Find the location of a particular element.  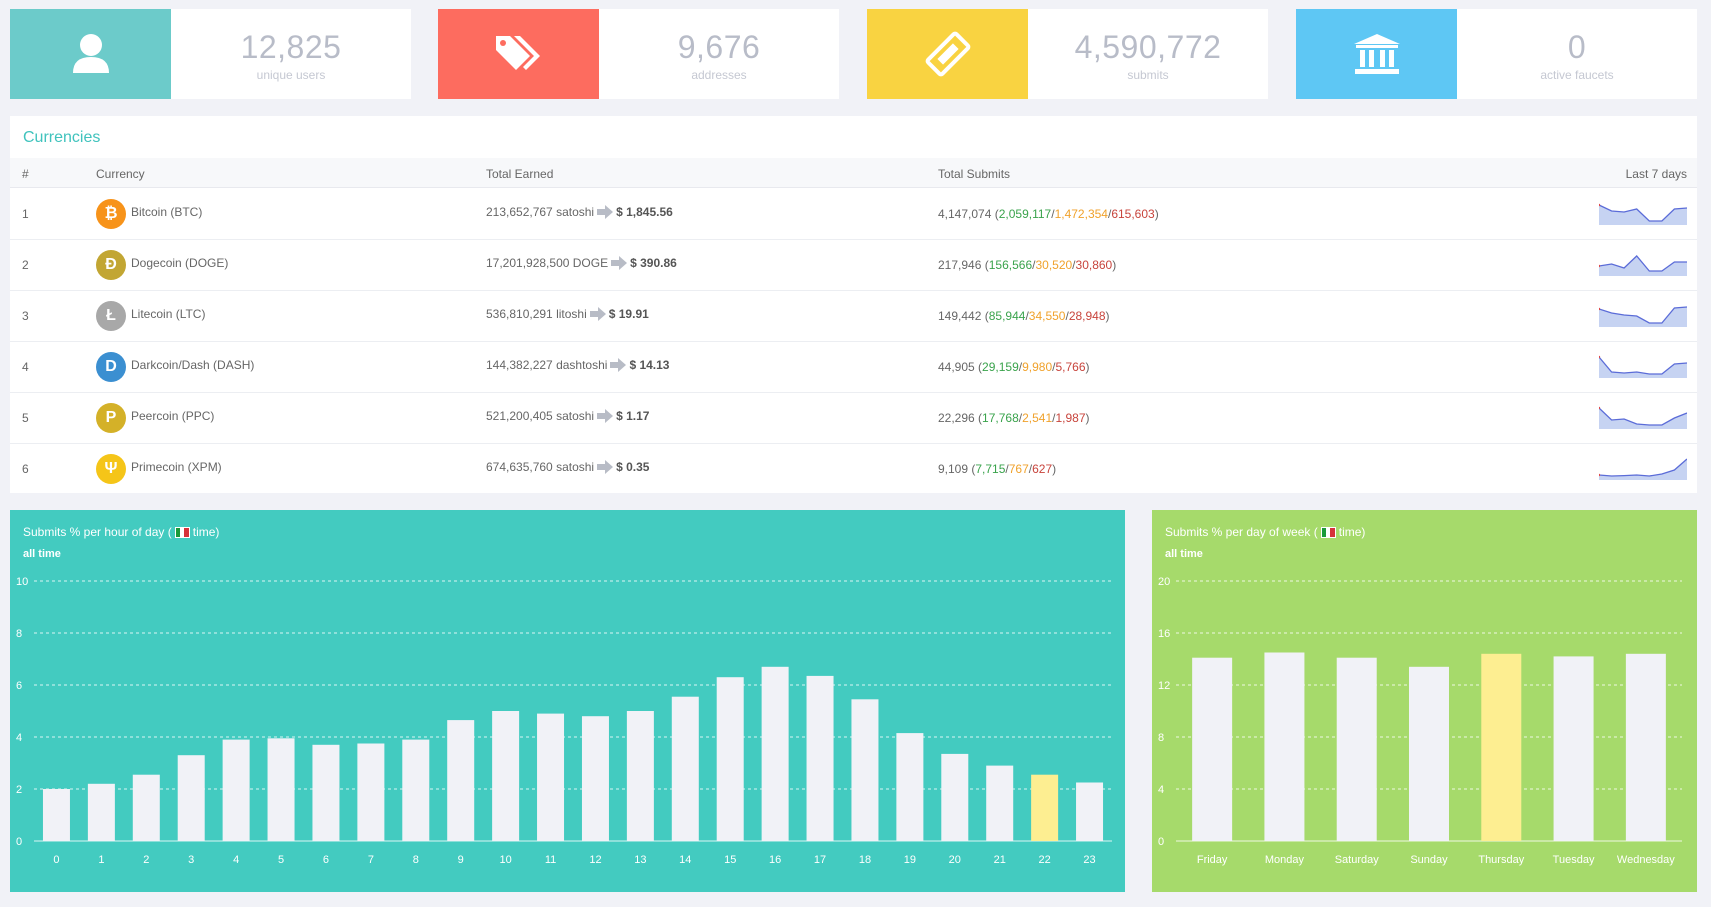

submits-total: 4,147,074 is located at coordinates (965, 214).